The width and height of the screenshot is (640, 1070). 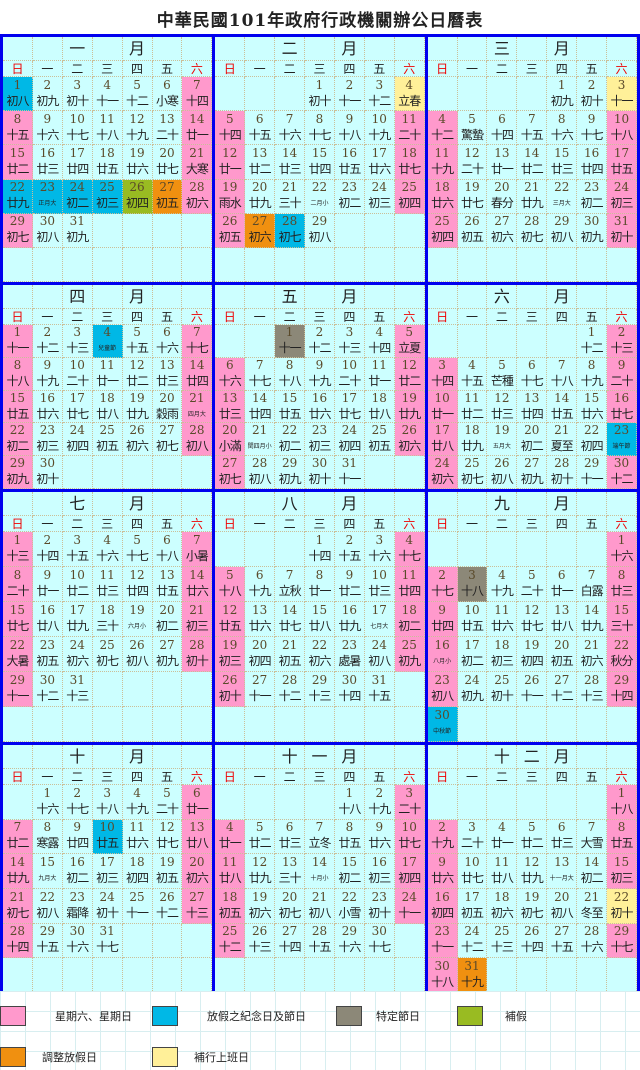 What do you see at coordinates (47, 827) in the screenshot?
I see `day-number: 8` at bounding box center [47, 827].